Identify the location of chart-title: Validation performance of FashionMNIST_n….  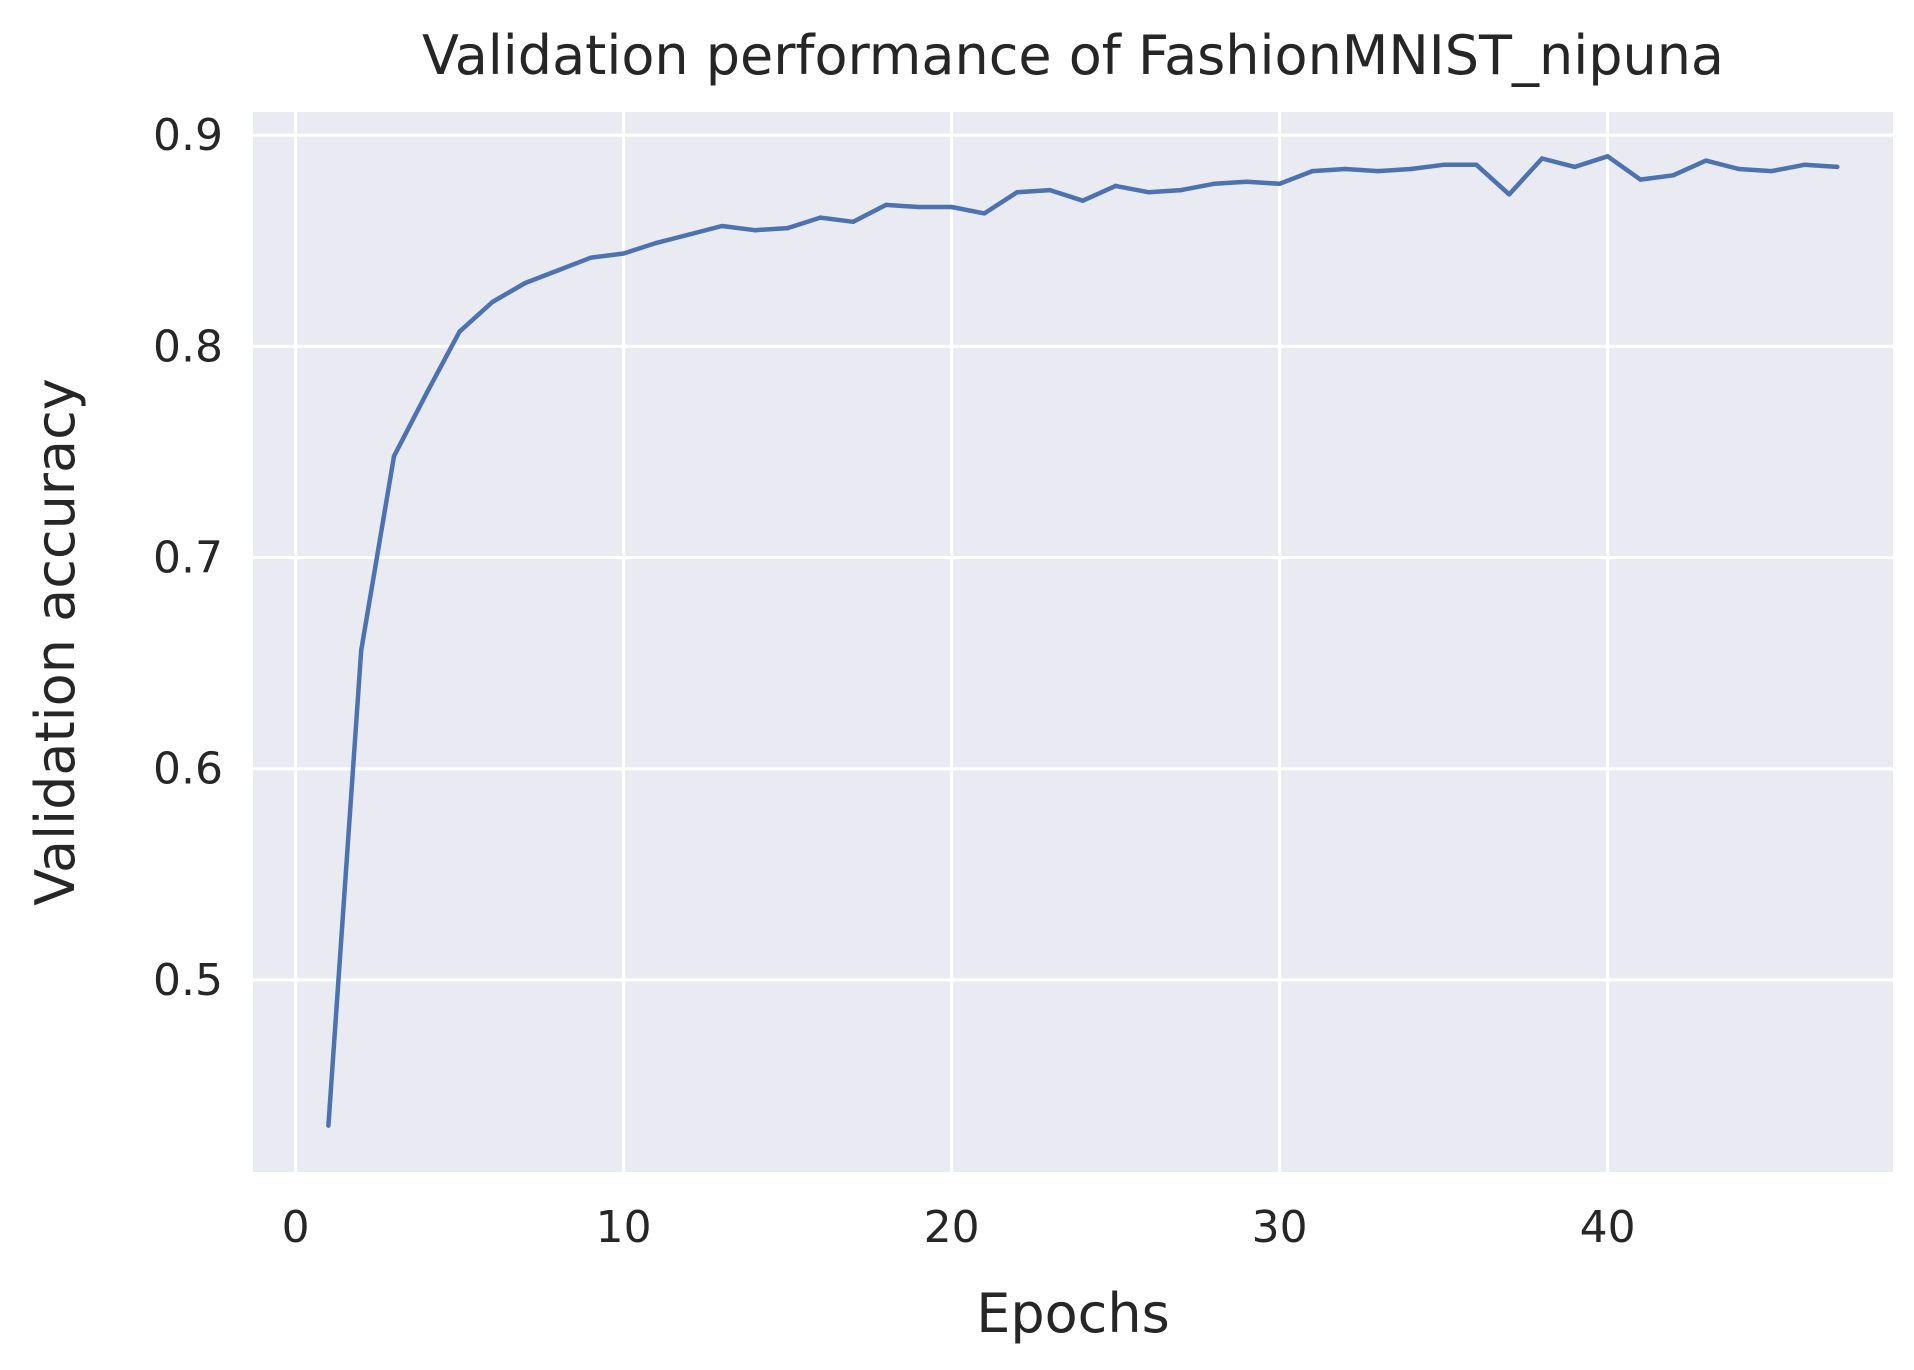
(1073, 55).